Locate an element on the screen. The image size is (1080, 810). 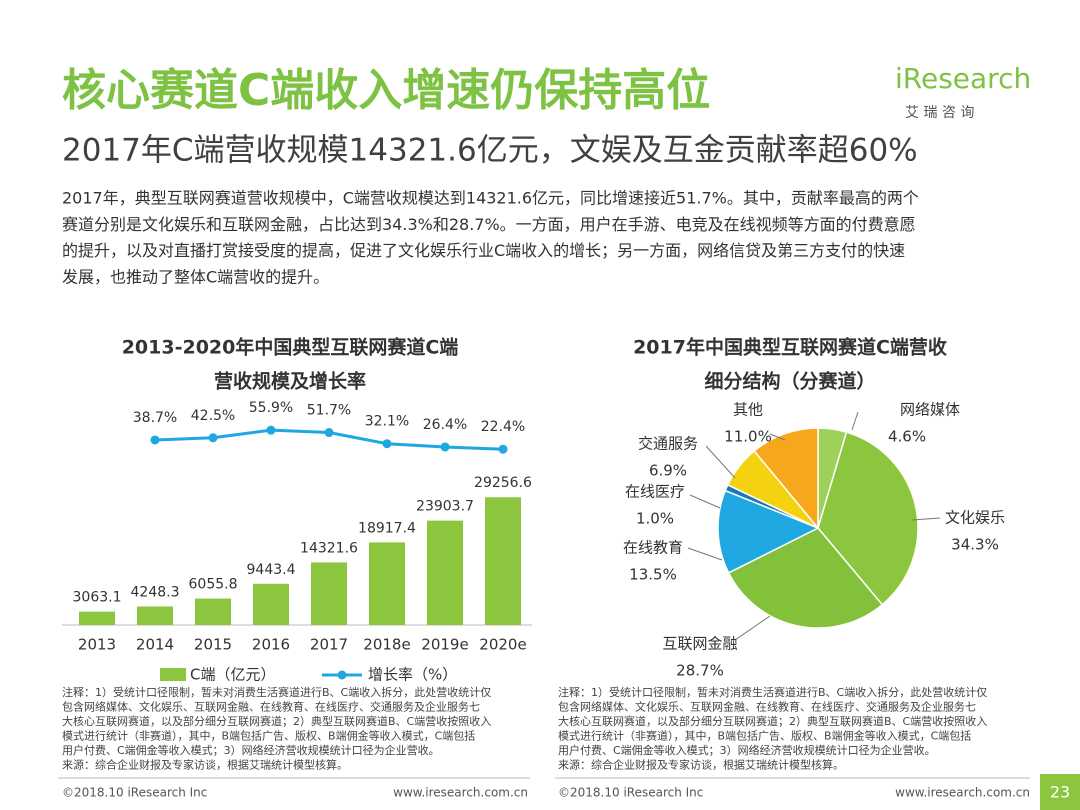
legend-label: C端（亿元） is located at coordinates (232, 675).